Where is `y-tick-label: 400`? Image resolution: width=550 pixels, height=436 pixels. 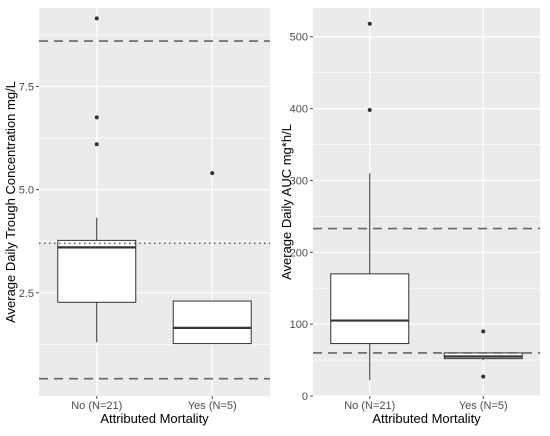 y-tick-label: 400 is located at coordinates (299, 110).